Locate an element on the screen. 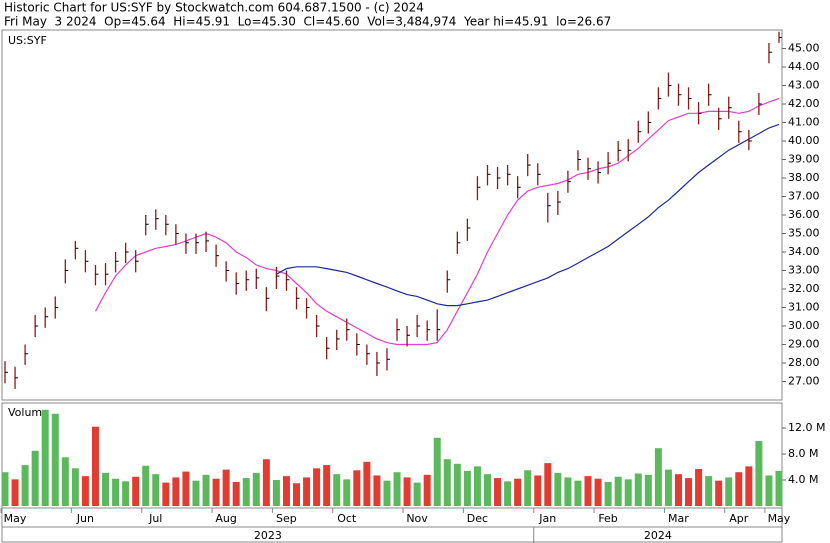 The image size is (830, 543). y-tick-label: 31.00 is located at coordinates (804, 307).